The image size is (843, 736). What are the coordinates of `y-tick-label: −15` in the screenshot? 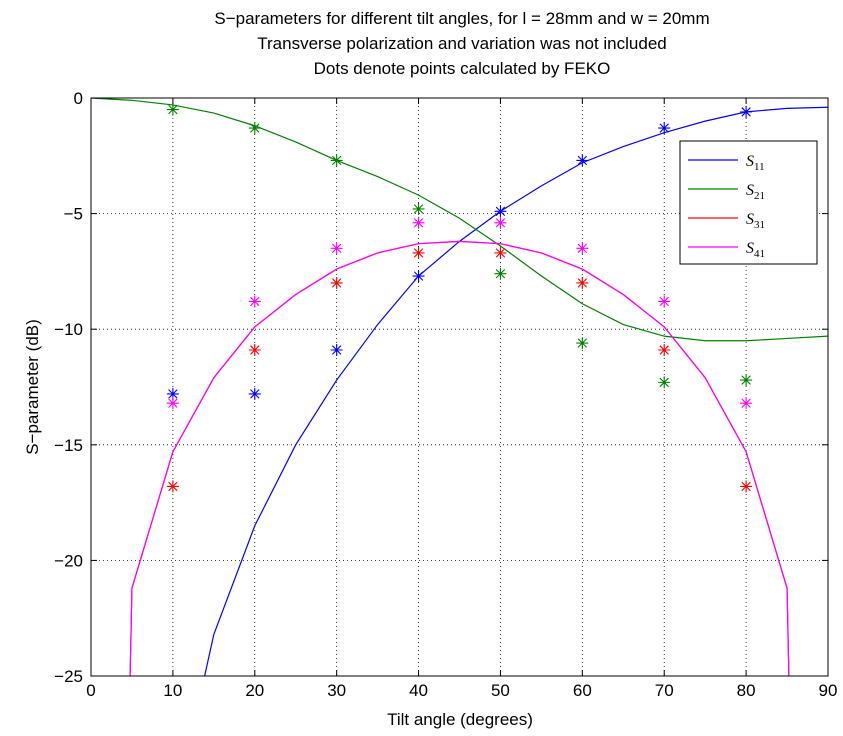 It's located at (68, 445).